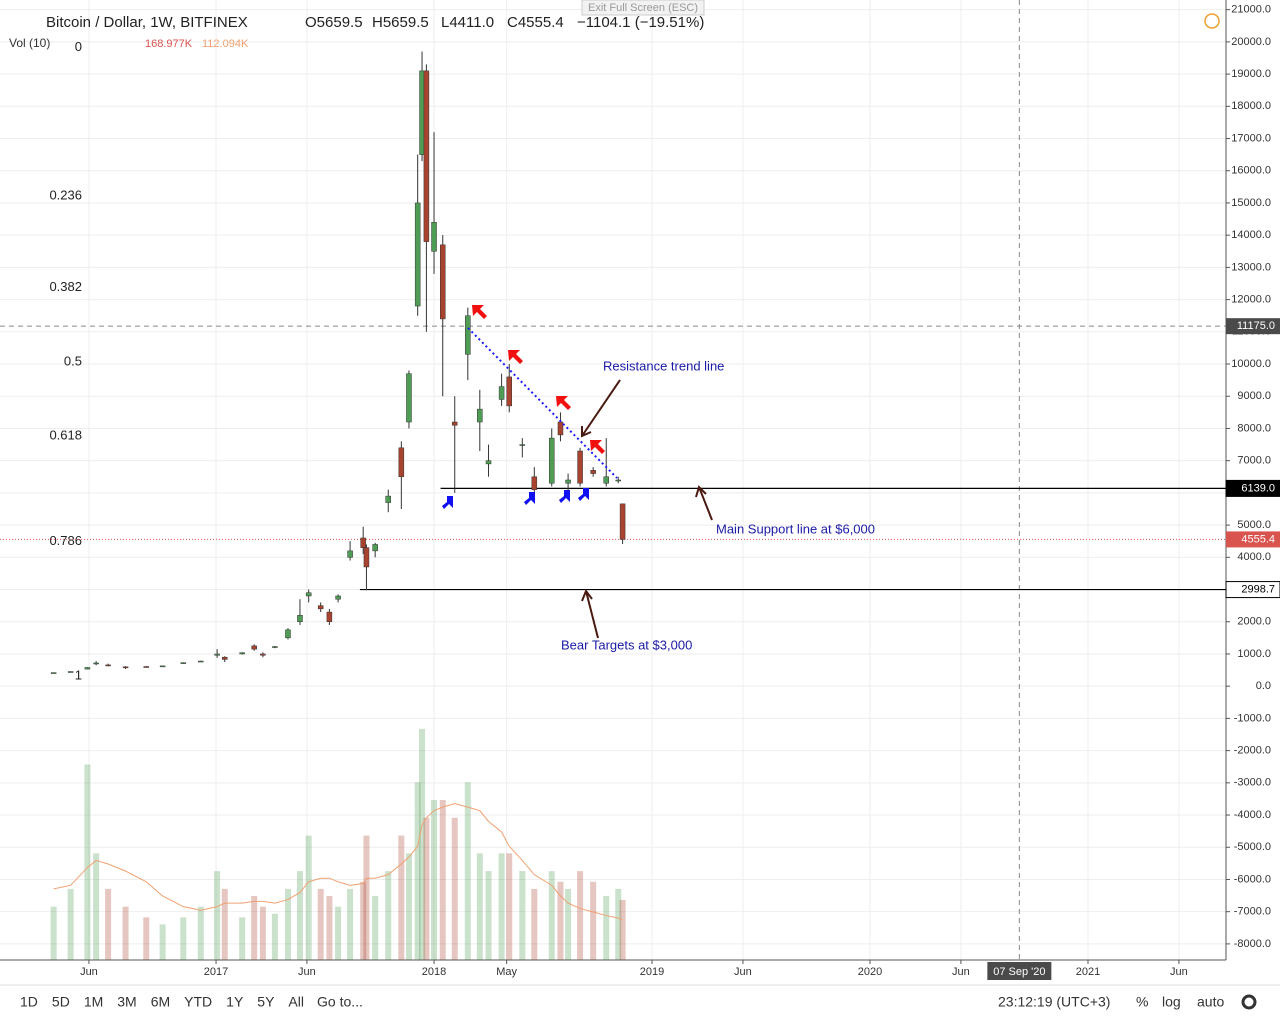 This screenshot has height=1029, width=1280. Describe the element at coordinates (235, 1002) in the screenshot. I see `range-button: 1Y` at that location.